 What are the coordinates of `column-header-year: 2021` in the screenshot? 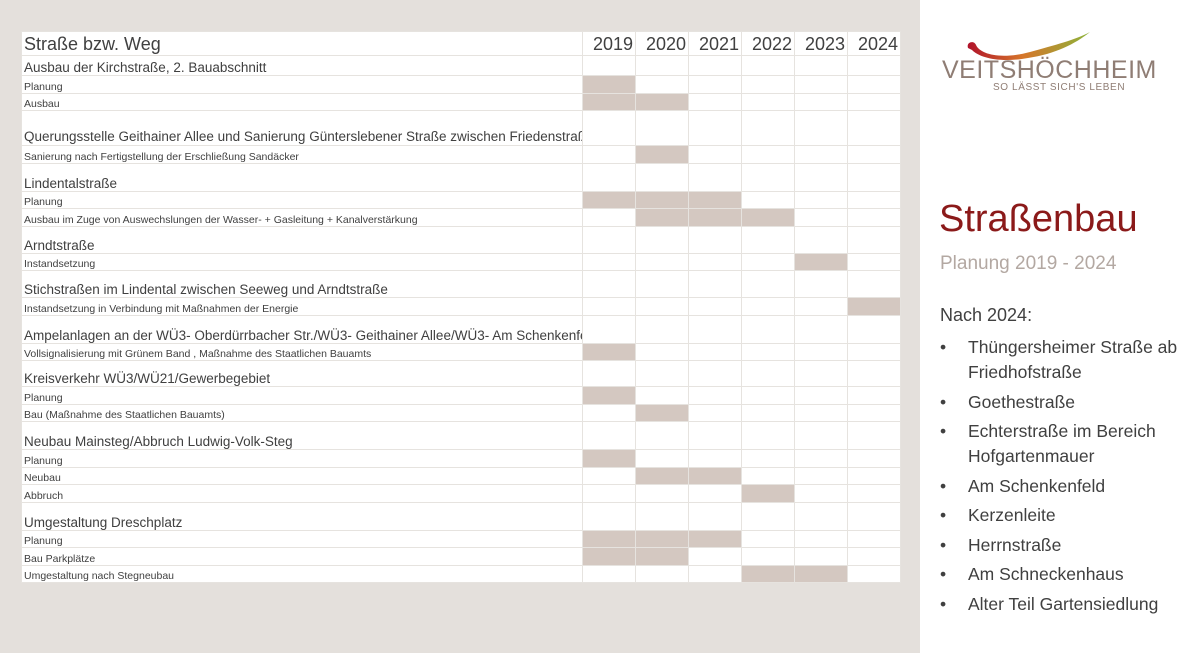 It's located at (715, 43).